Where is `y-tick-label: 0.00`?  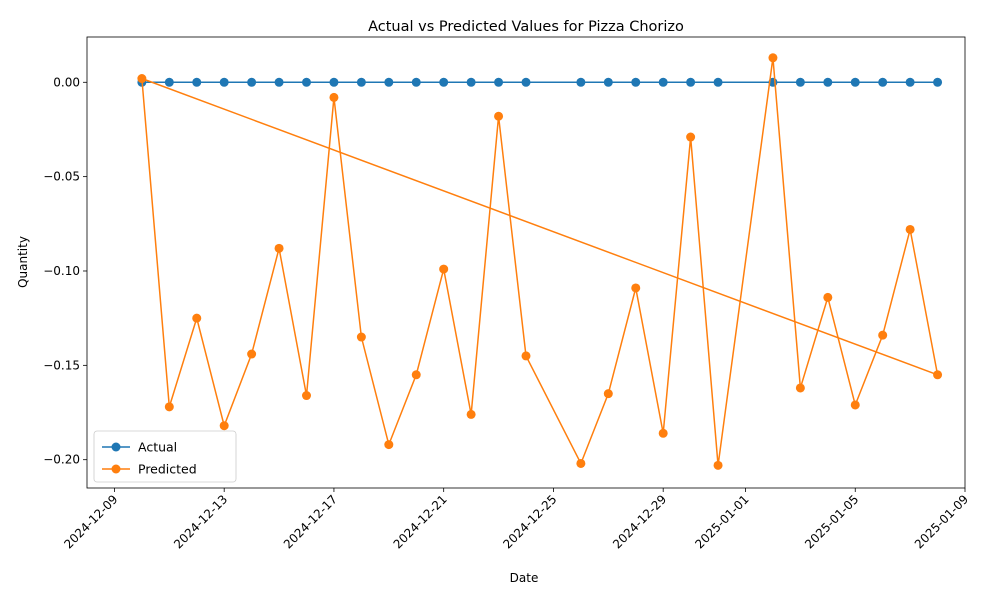 y-tick-label: 0.00 is located at coordinates (66, 82).